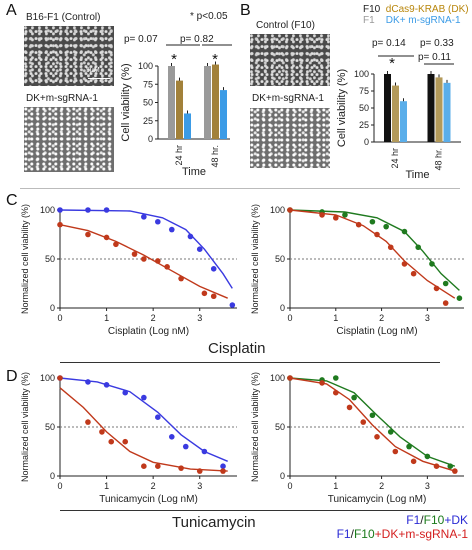 This screenshot has height=550, width=472. Describe the element at coordinates (456, 520) in the screenshot. I see `legend-segment: +DK` at that location.